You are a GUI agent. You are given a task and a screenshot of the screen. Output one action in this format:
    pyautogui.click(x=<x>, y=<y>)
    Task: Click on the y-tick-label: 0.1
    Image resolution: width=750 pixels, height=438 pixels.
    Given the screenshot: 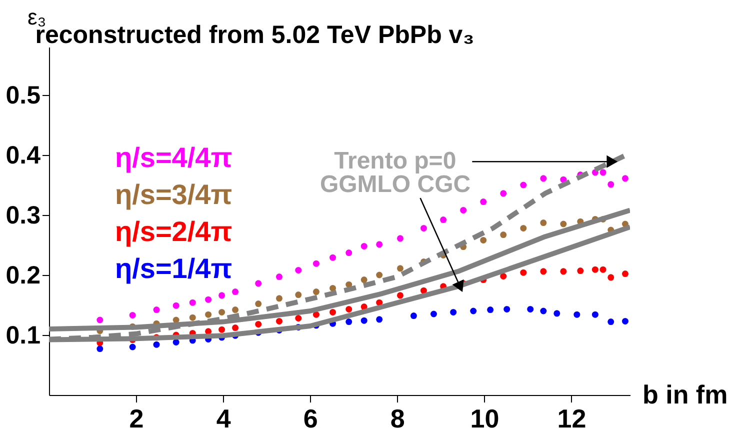 What is the action you would take?
    pyautogui.click(x=23, y=336)
    